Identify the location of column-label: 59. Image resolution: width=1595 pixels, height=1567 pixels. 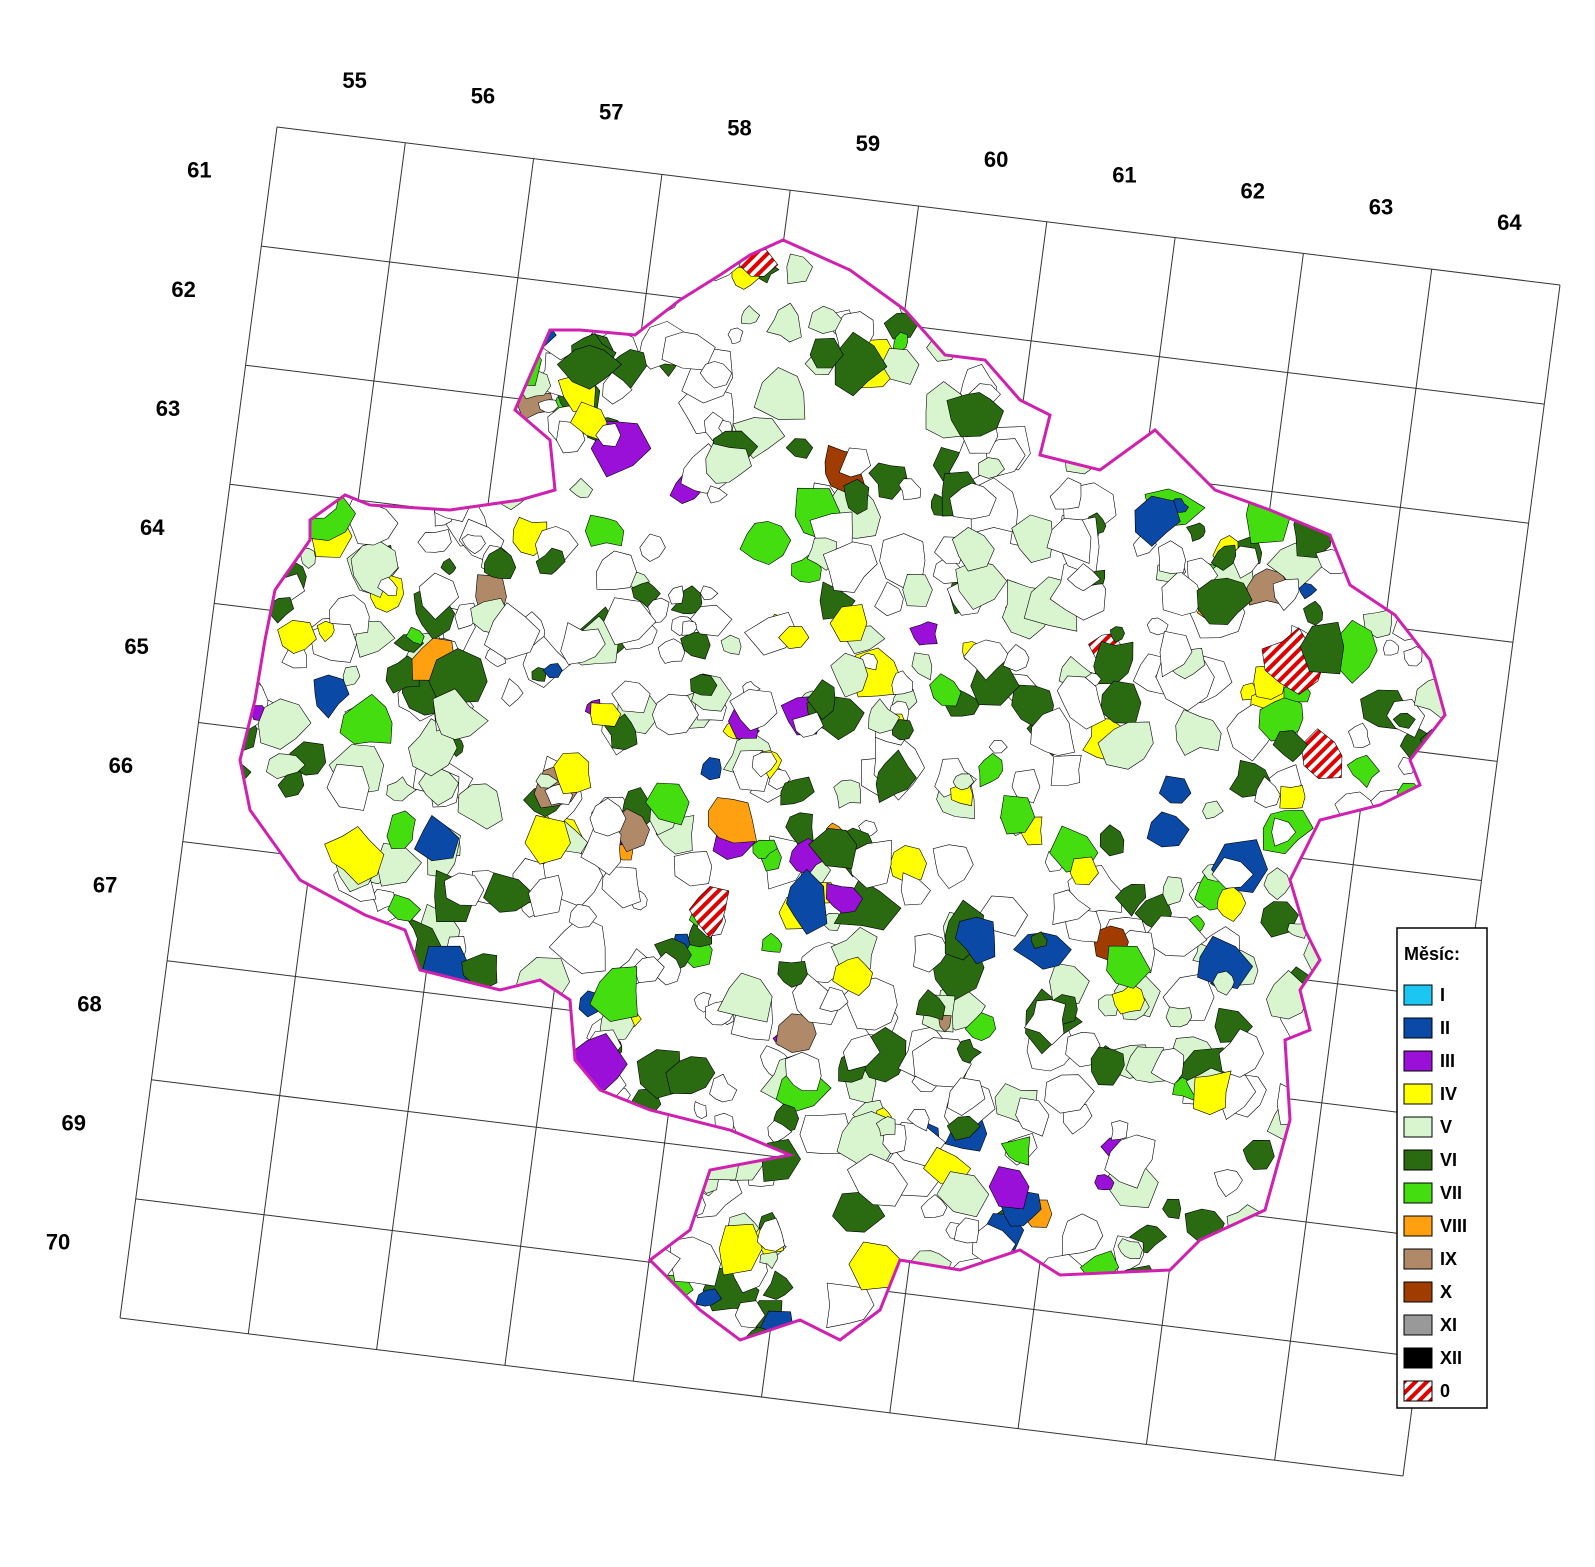
(868, 143).